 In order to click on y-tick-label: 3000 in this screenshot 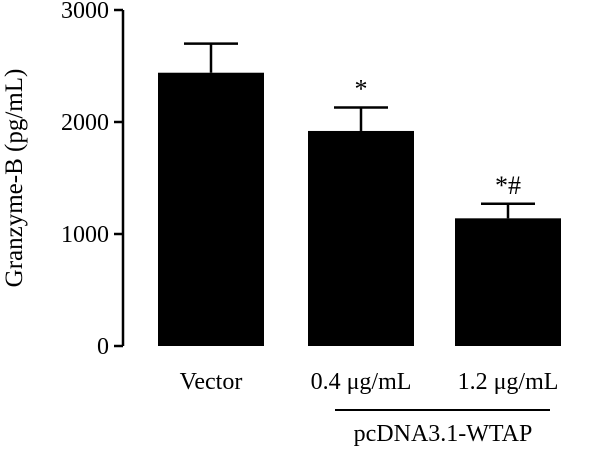, I will do `click(85, 12)`.